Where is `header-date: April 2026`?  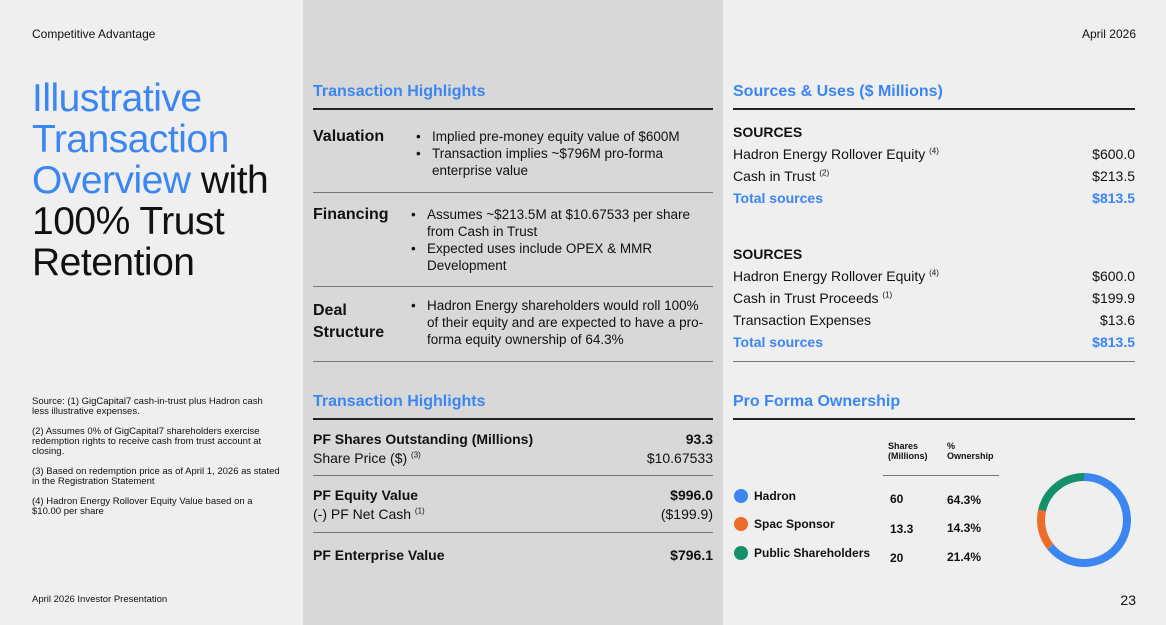
header-date: April 2026 is located at coordinates (1108, 34).